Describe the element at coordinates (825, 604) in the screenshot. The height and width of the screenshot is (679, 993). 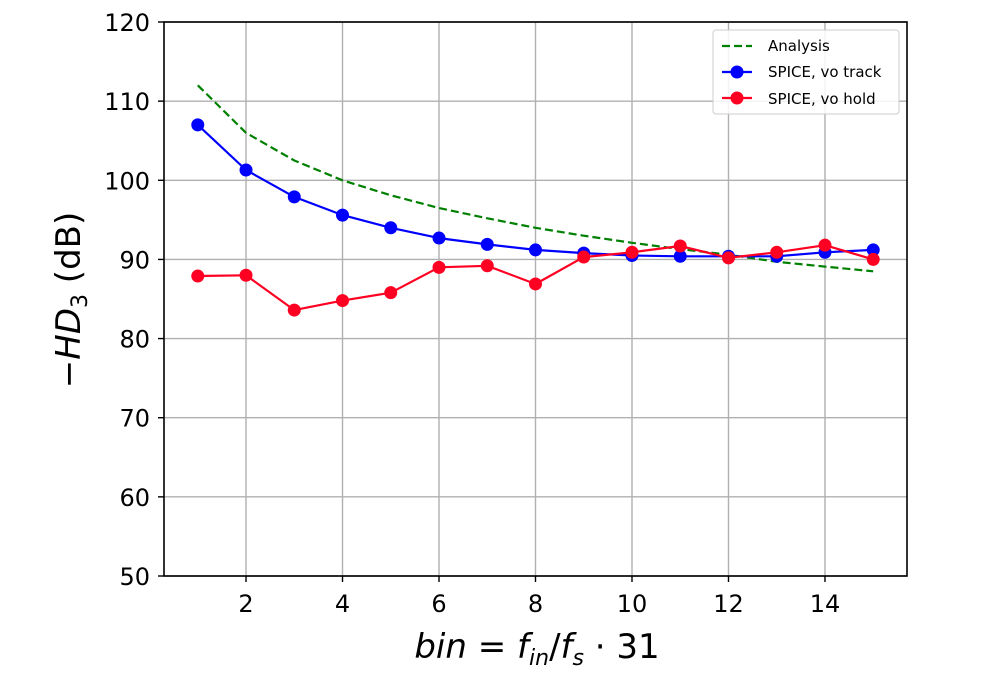
I see `x-tick-label: 14` at that location.